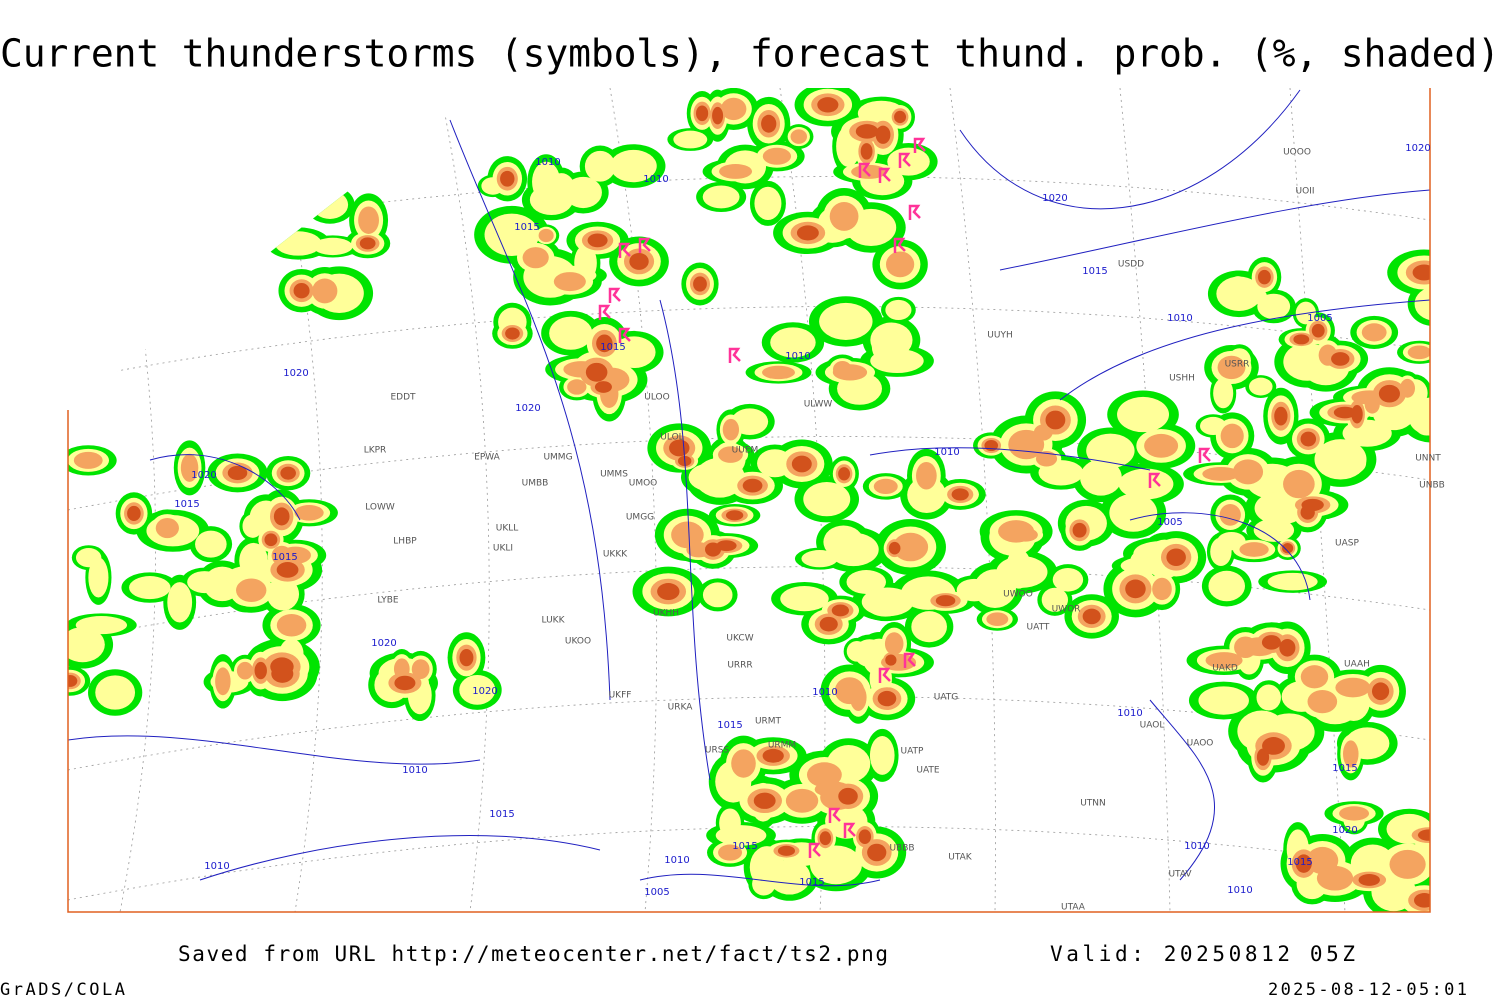 Image resolution: width=1500 pixels, height=1000 pixels. What do you see at coordinates (633, 500) in the screenshot?
I see `graticule` at bounding box center [633, 500].